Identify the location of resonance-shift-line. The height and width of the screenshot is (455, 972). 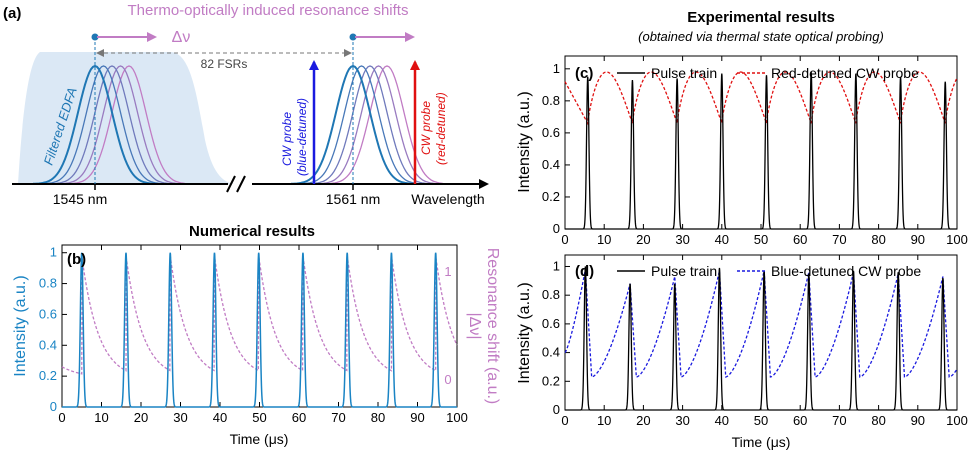
(259, 315).